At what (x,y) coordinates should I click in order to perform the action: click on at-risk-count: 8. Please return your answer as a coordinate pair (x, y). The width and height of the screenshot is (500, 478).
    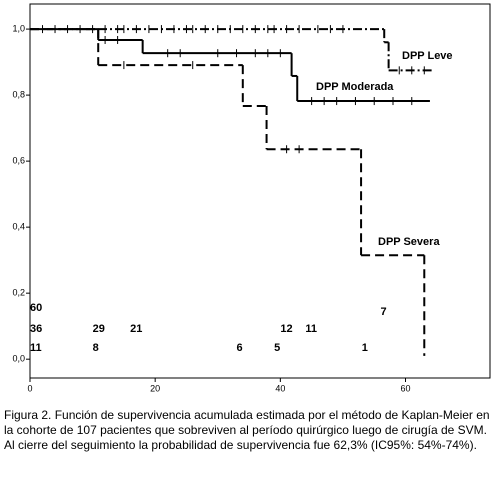
    Looking at the image, I should click on (96, 348).